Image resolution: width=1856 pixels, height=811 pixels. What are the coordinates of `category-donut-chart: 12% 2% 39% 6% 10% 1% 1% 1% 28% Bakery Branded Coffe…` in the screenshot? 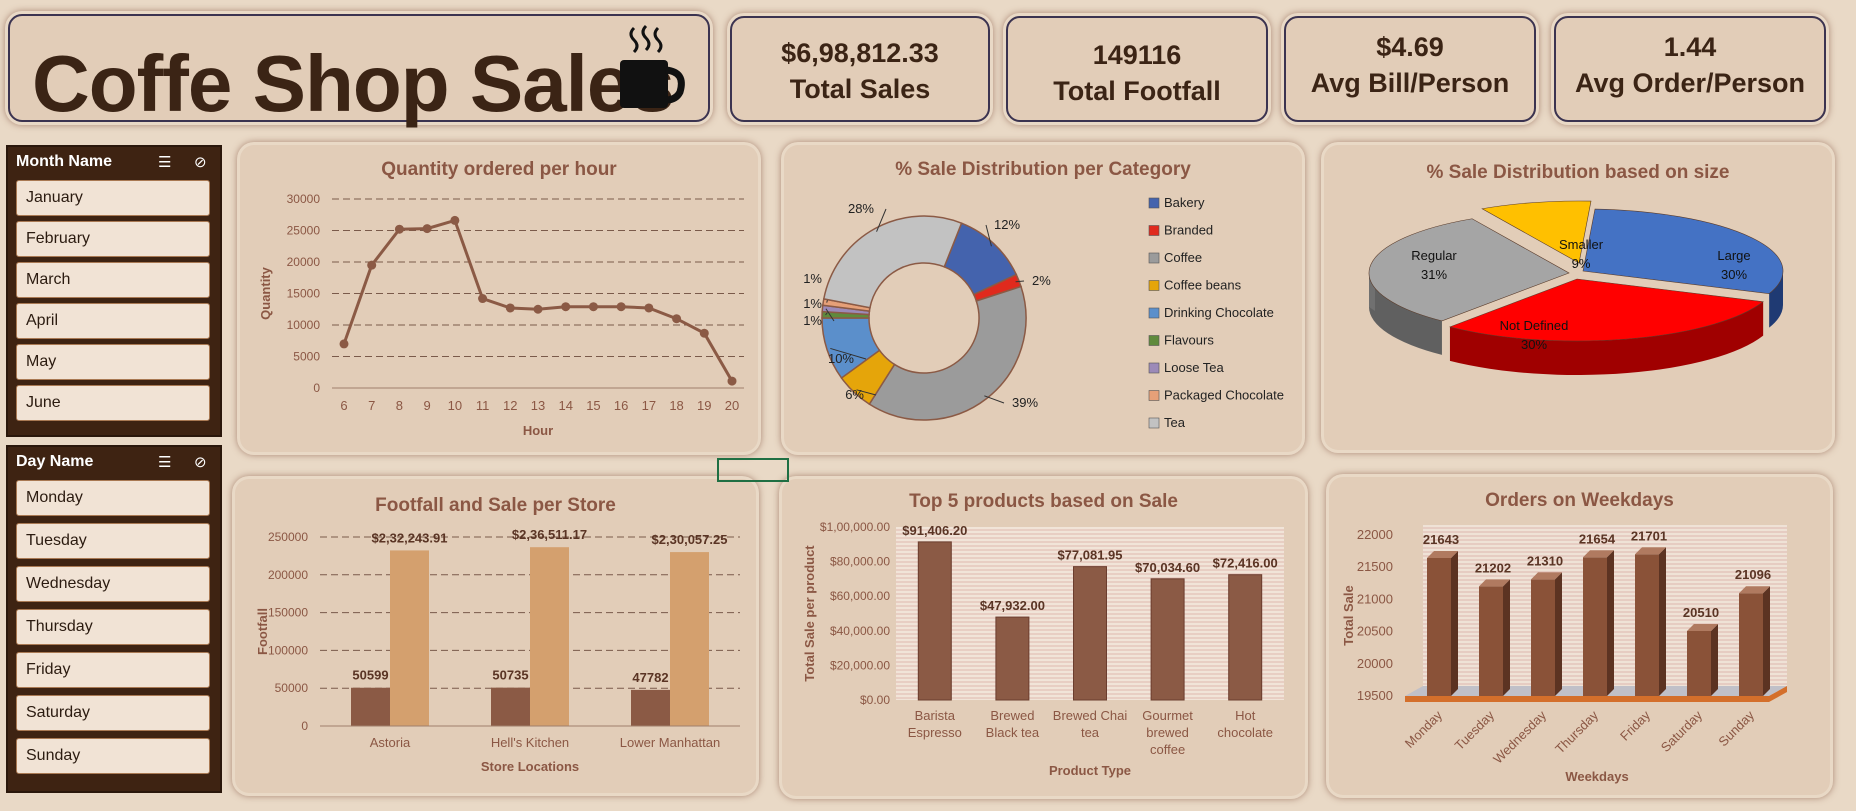 It's located at (1043, 312).